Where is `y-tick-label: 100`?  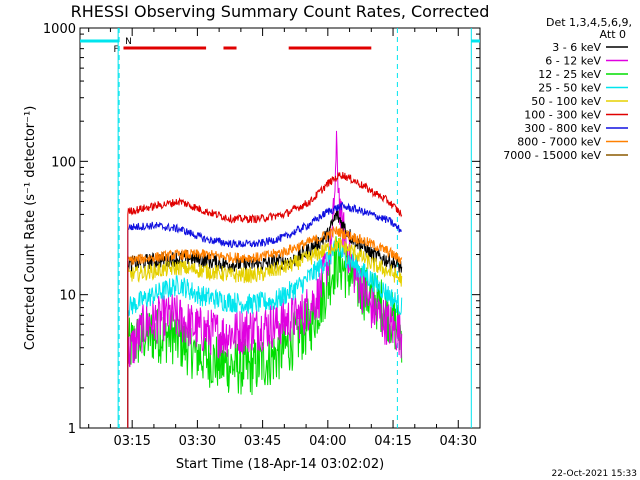 y-tick-label: 100 is located at coordinates (63, 162).